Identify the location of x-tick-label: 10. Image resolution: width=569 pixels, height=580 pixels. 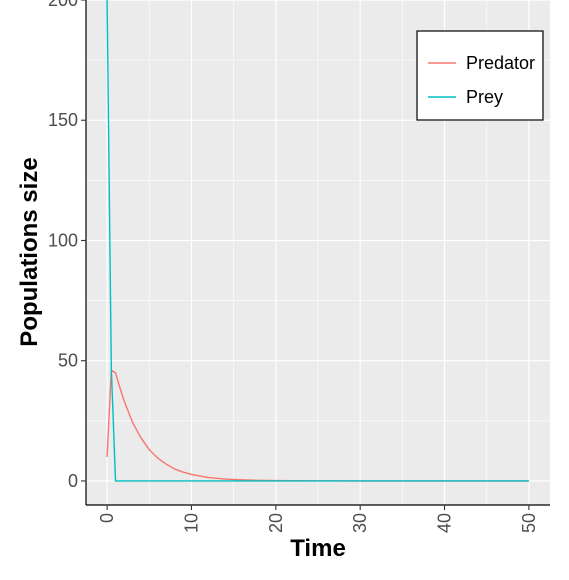
(191, 523).